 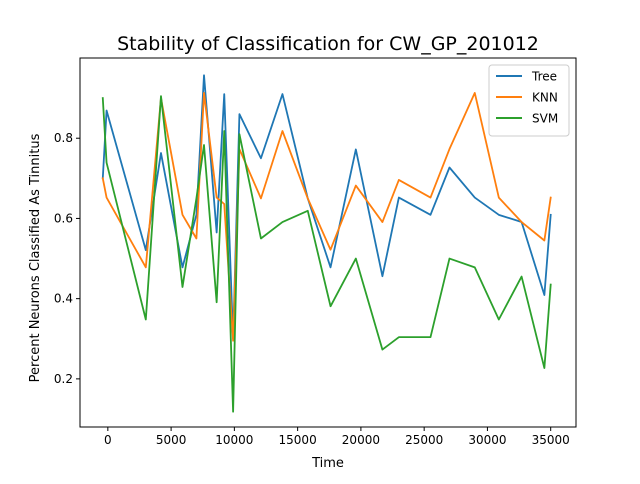 What do you see at coordinates (487, 440) in the screenshot?
I see `x-tick-label: 30000` at bounding box center [487, 440].